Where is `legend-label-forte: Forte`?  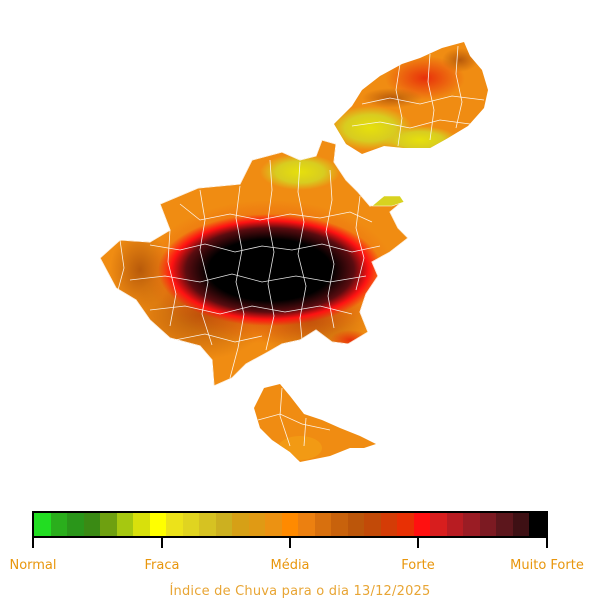
legend-label-forte: Forte is located at coordinates (418, 565).